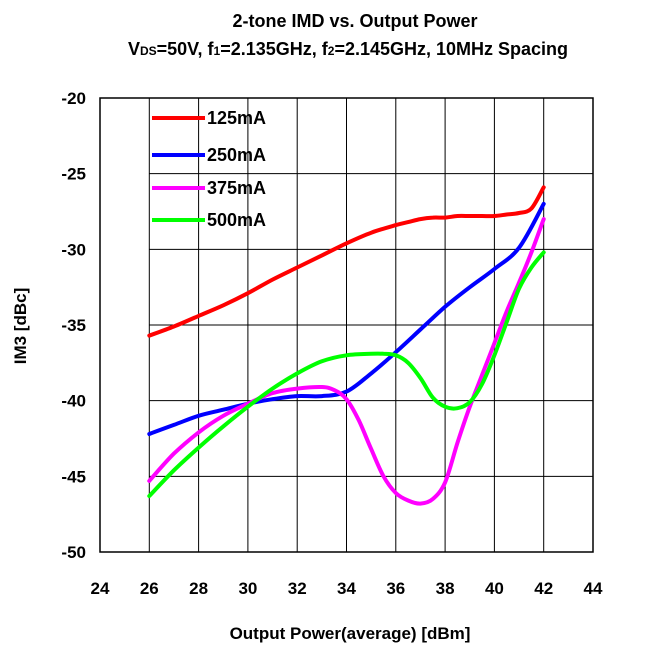  What do you see at coordinates (236, 155) in the screenshot?
I see `legend-label-250mA: 250mA` at bounding box center [236, 155].